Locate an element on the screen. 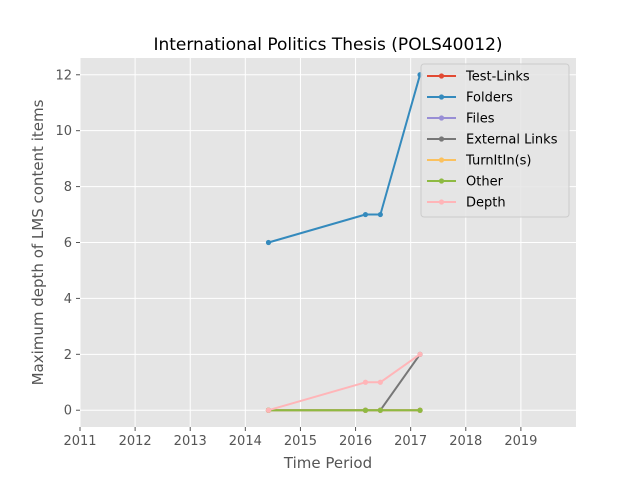  legend-box is located at coordinates (495, 140).